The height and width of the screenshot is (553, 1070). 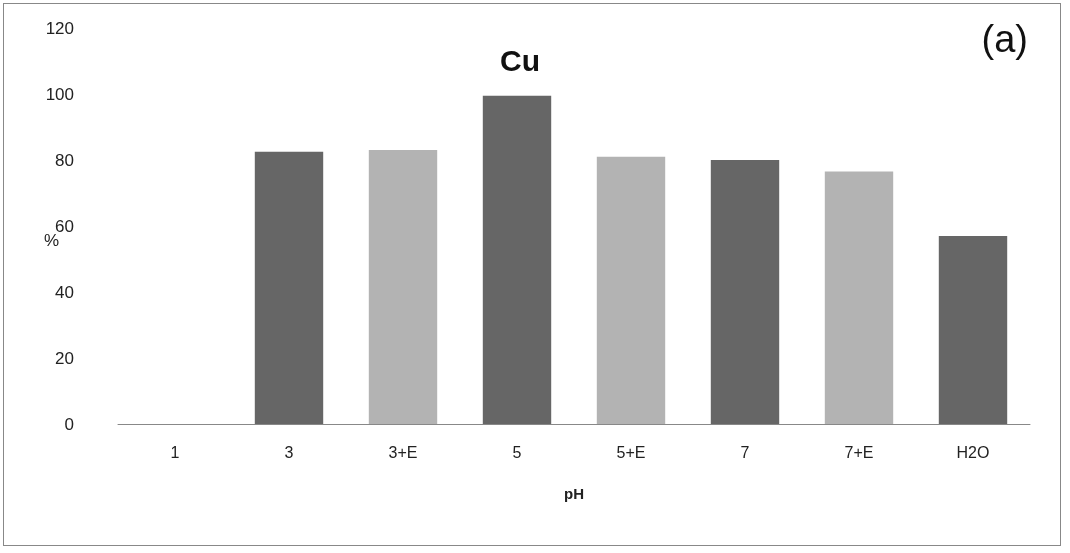 I want to click on y-tick-label: 100, so click(x=59, y=94).